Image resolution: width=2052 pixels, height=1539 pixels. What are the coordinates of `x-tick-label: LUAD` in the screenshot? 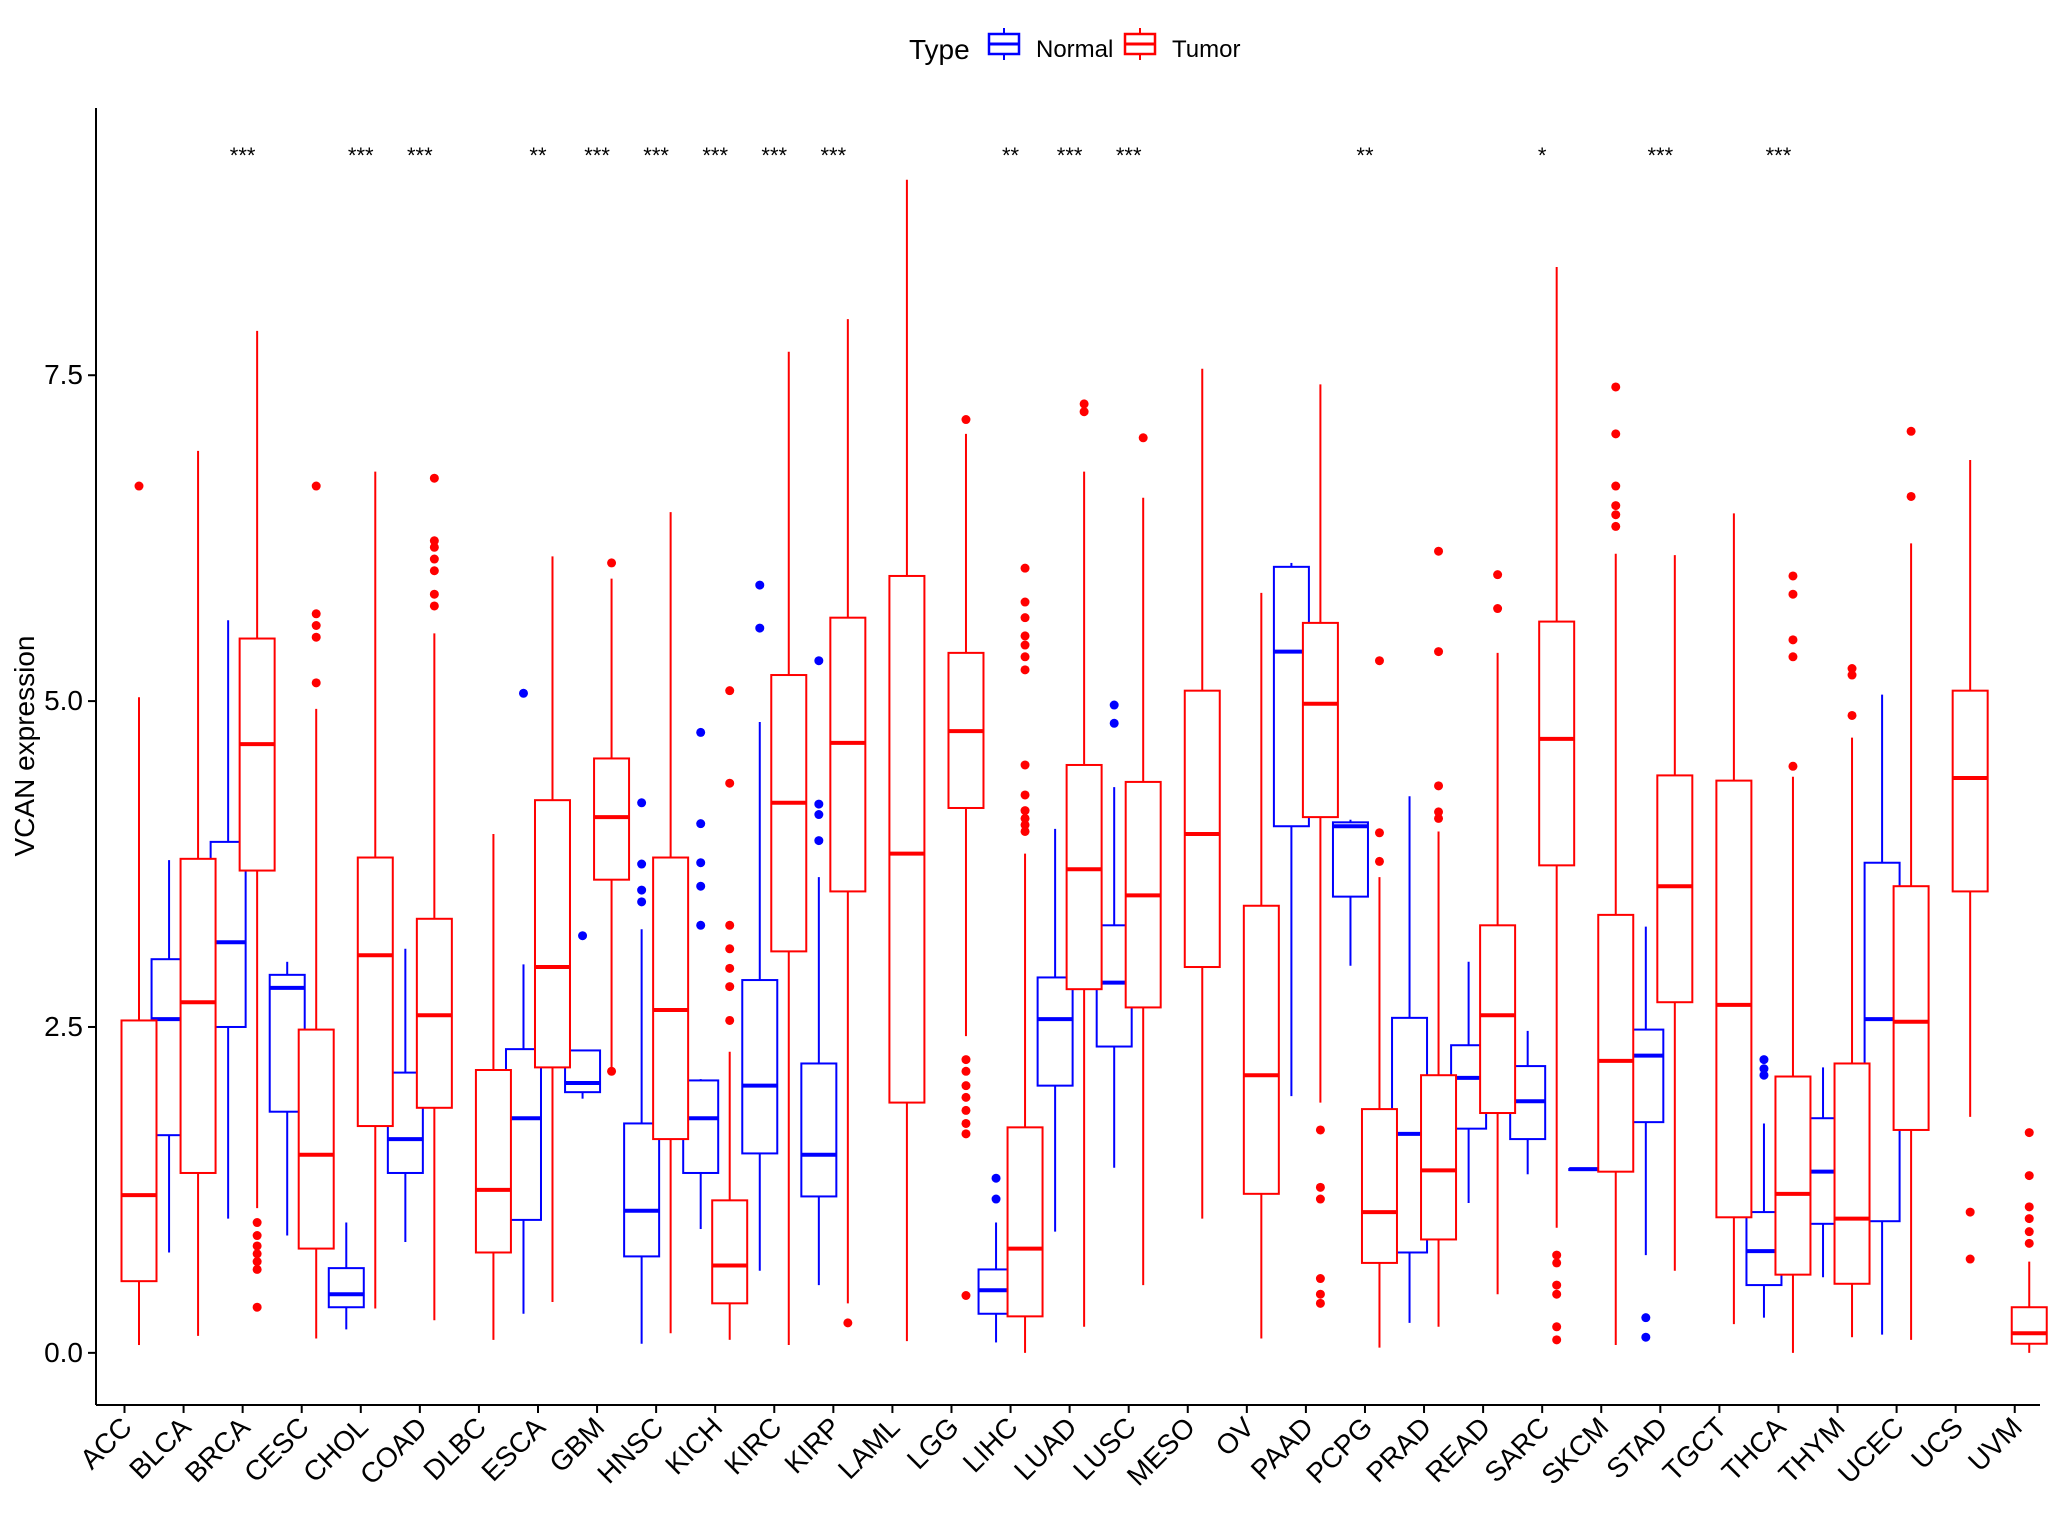 It's located at (1045, 1448).